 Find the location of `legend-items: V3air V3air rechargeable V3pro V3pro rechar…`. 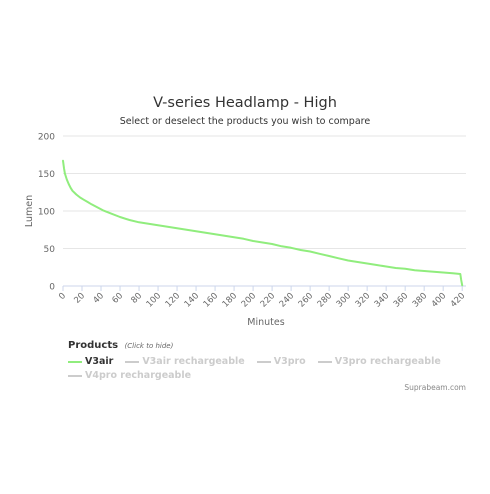

legend-items: V3air V3air rechargeable V3pro V3pro rechar… is located at coordinates (258, 368).